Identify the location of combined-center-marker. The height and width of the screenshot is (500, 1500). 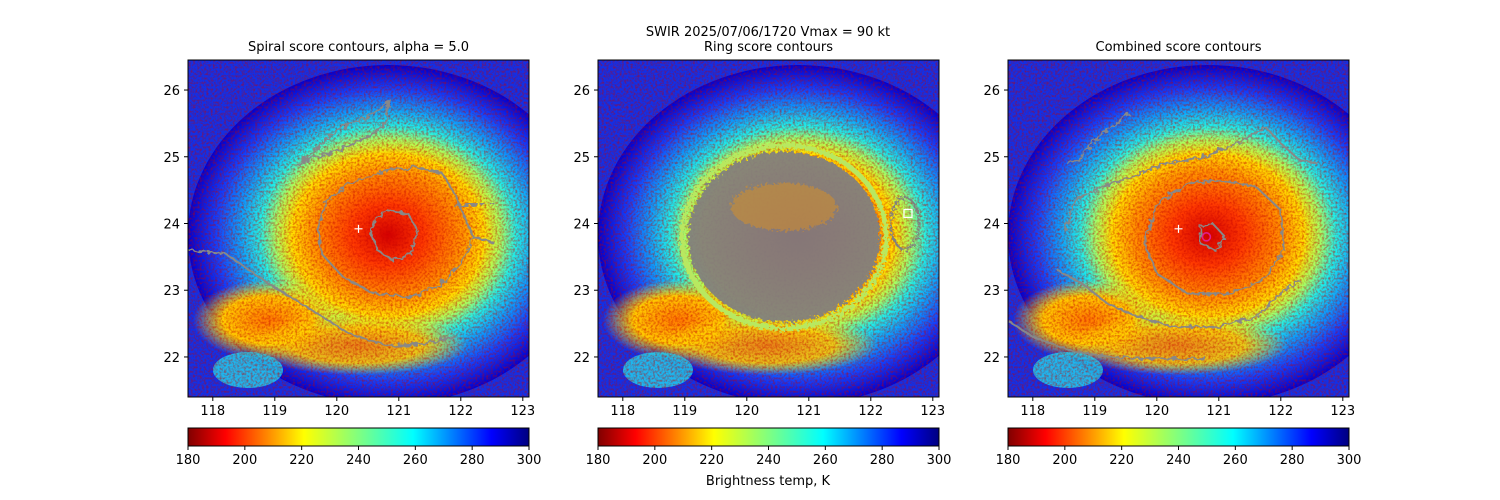
(1206, 237).